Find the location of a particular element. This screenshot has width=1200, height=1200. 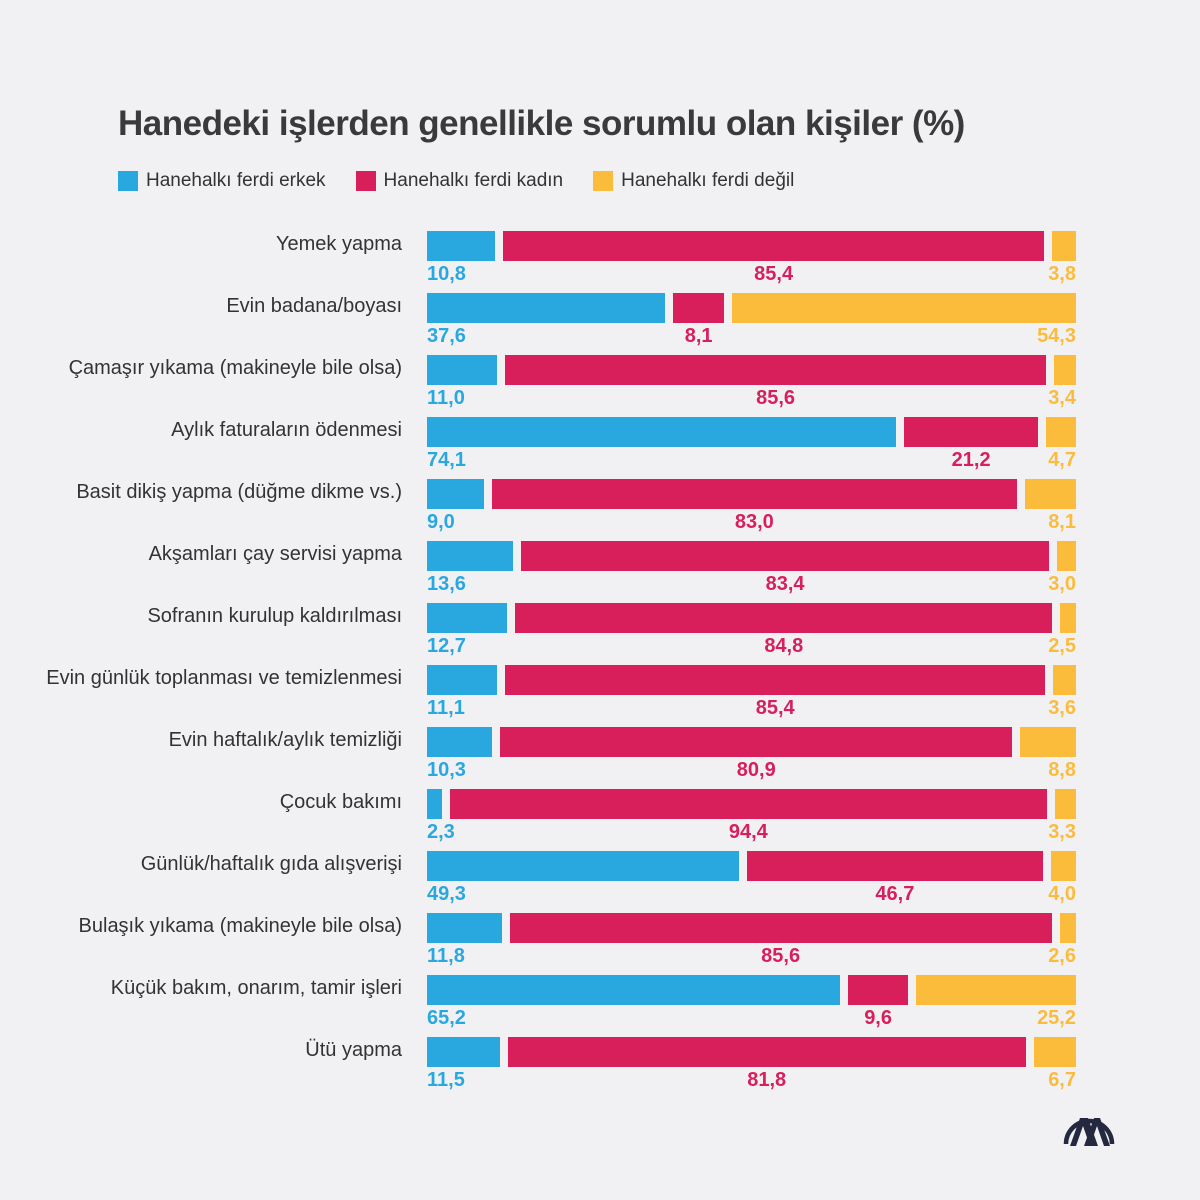

category-label: Günlük/haftalık gıda alışverişi is located at coordinates (271, 864).